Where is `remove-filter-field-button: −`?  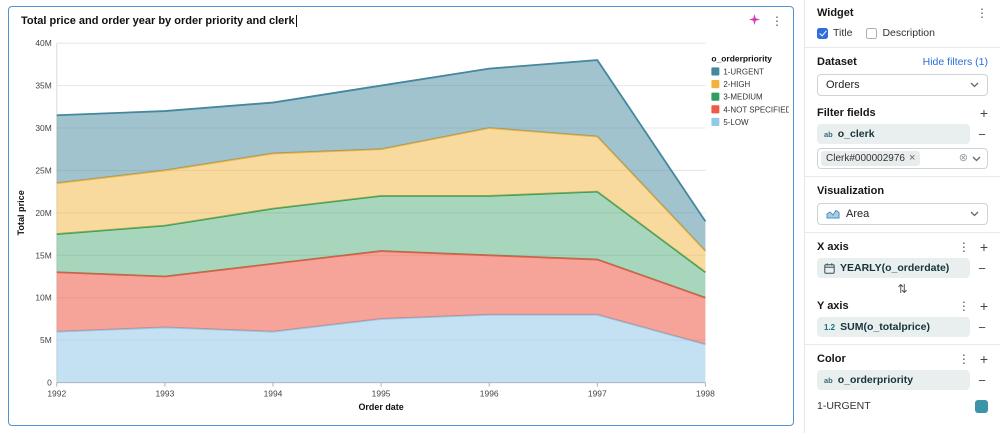
remove-filter-field-button: − is located at coordinates (982, 134).